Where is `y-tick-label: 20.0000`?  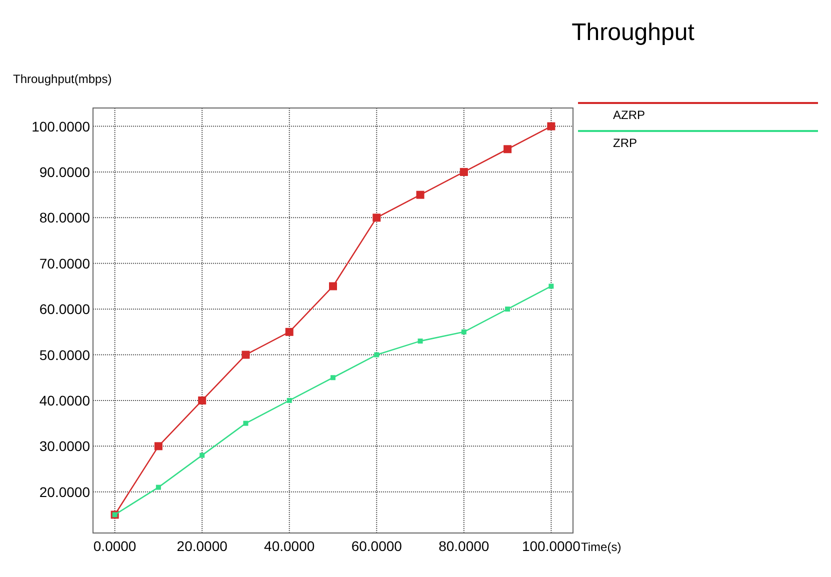
y-tick-label: 20.0000 is located at coordinates (64, 492).